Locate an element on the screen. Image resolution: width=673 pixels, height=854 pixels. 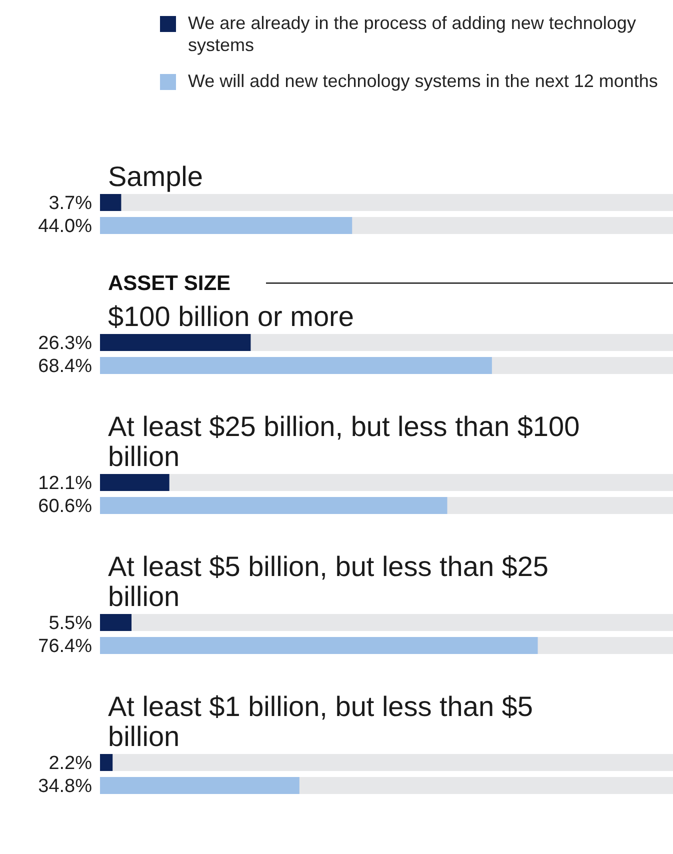
data-label: 68.4% is located at coordinates (65, 367).